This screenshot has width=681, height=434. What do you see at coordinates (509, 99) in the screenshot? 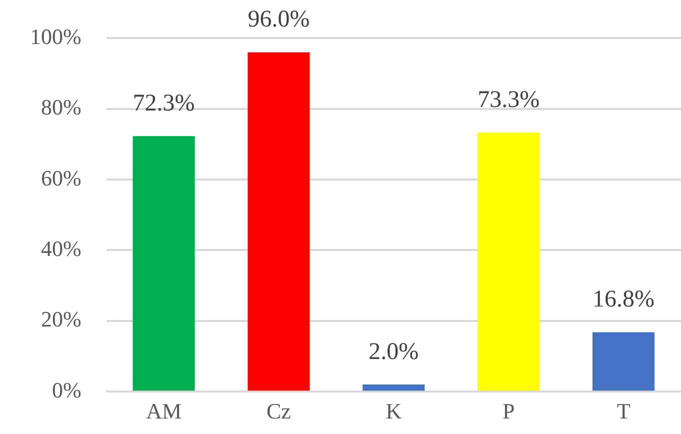
I see `data-label: 73.3%` at bounding box center [509, 99].